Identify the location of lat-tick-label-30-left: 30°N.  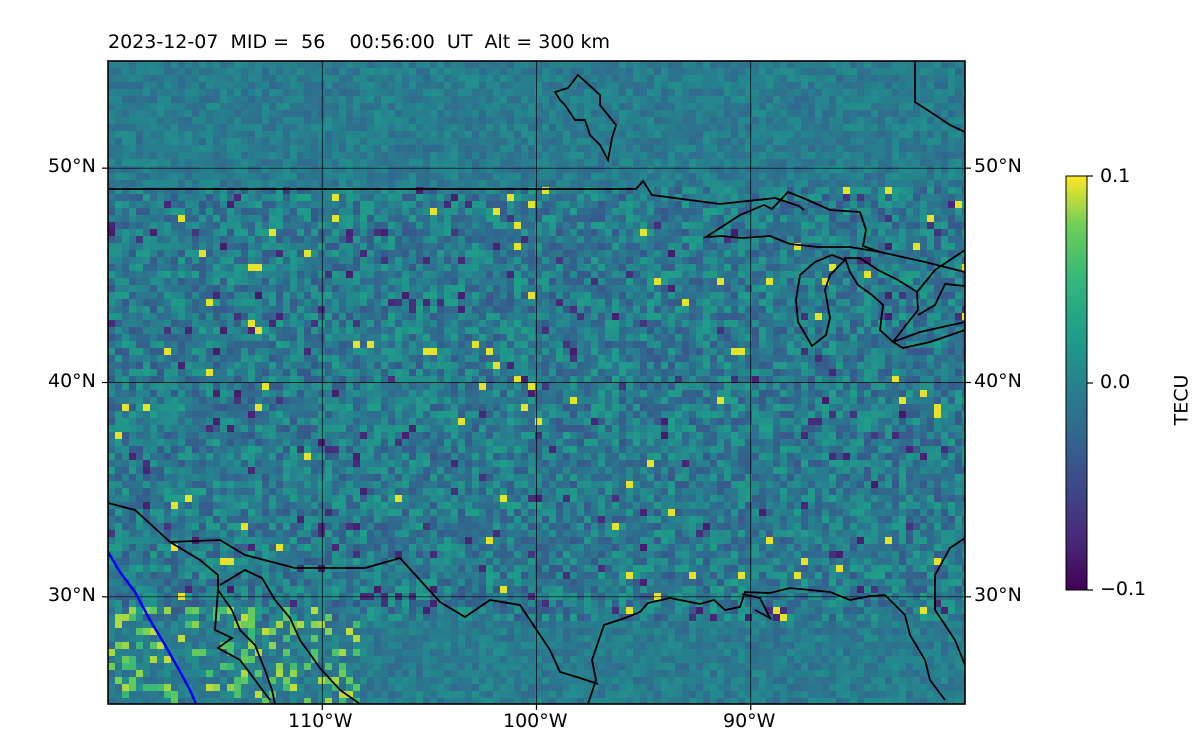
(72, 595).